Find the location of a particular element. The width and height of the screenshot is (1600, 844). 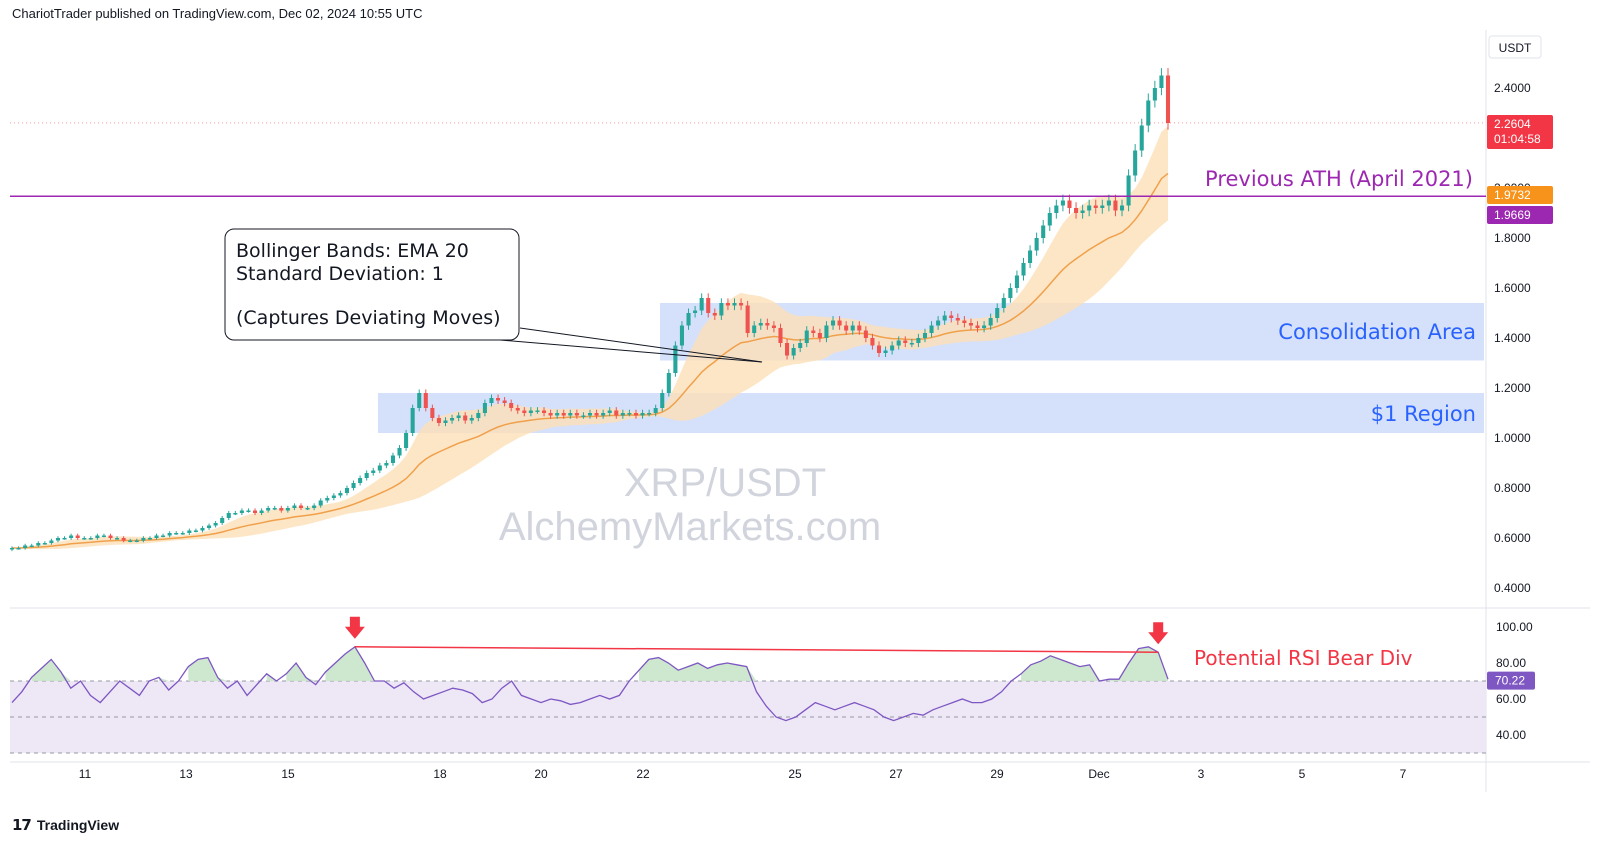

rsi-tick-label: 60.00 is located at coordinates (1511, 699).